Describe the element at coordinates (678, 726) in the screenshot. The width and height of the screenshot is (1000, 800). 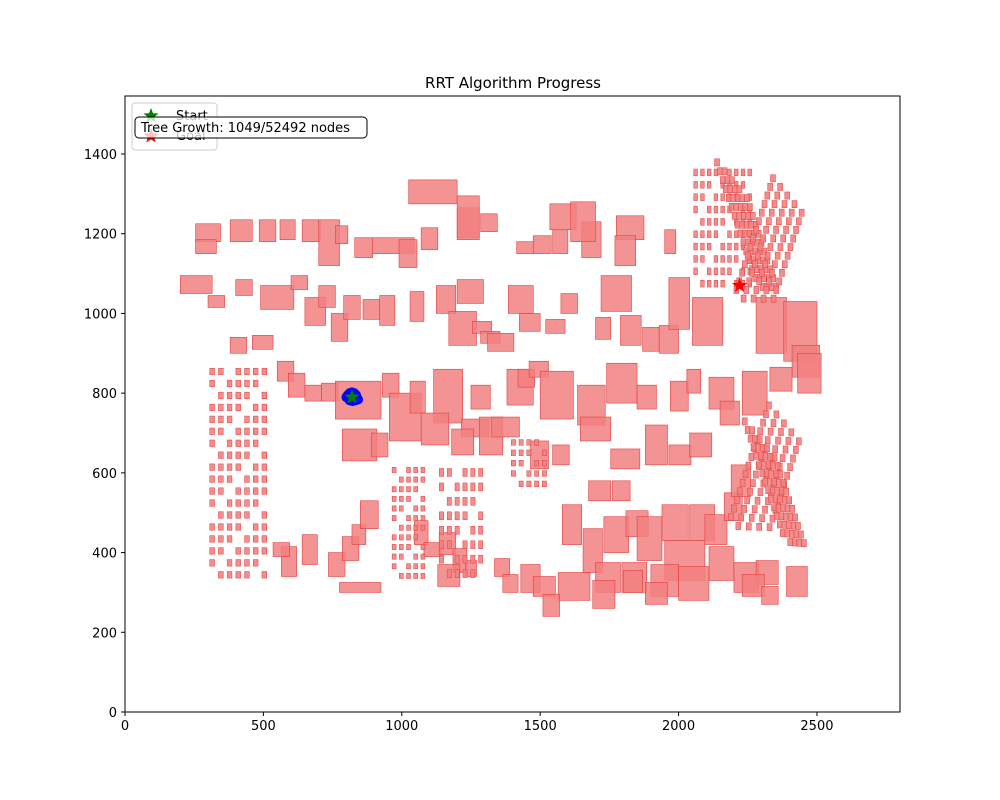
I see `x-tick-label: 2000` at that location.